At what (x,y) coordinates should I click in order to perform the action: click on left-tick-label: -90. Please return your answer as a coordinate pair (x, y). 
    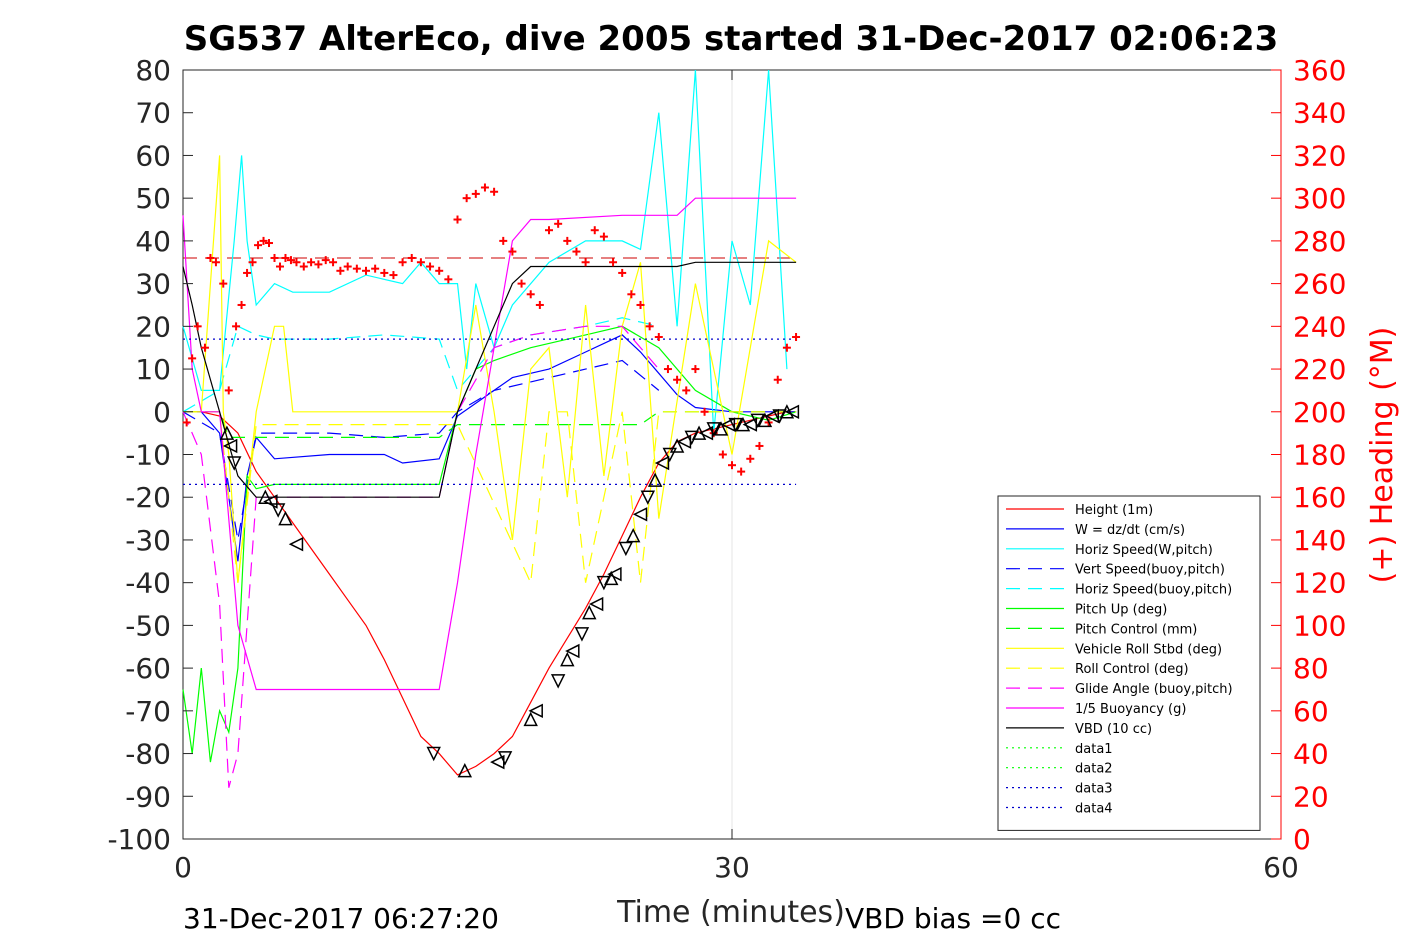
    Looking at the image, I should click on (148, 796).